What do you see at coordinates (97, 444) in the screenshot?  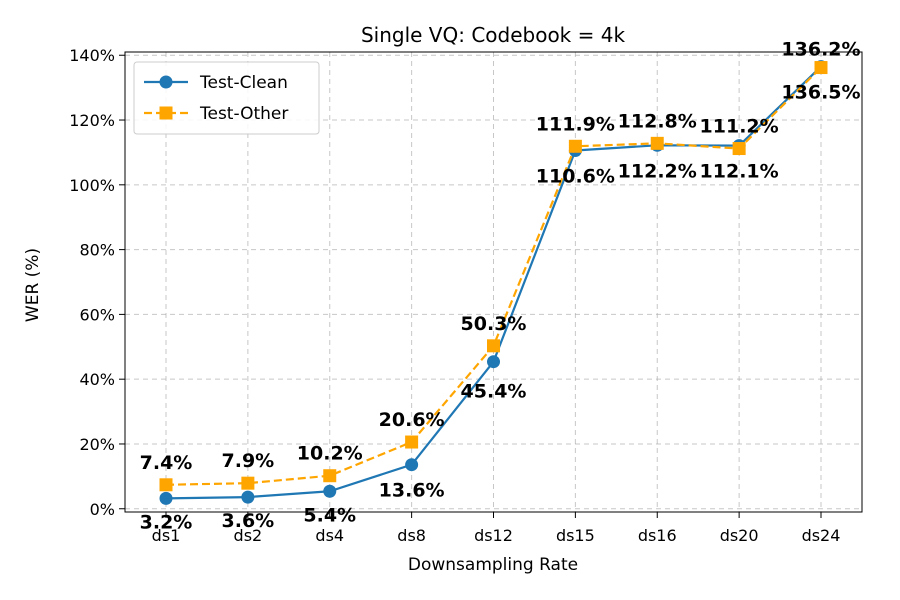 I see `y-tick-label: 20%` at bounding box center [97, 444].